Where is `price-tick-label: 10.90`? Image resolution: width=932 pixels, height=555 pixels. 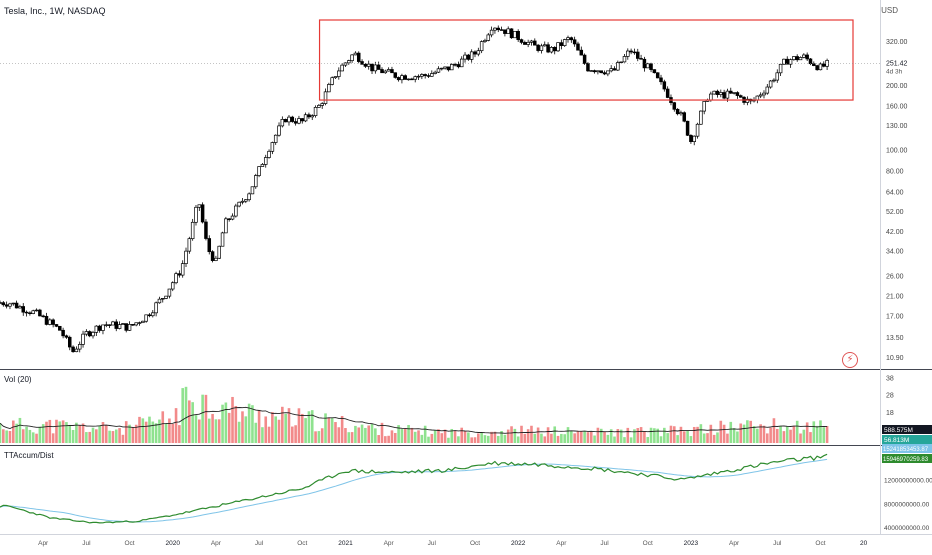
price-tick-label: 10.90 is located at coordinates (895, 358).